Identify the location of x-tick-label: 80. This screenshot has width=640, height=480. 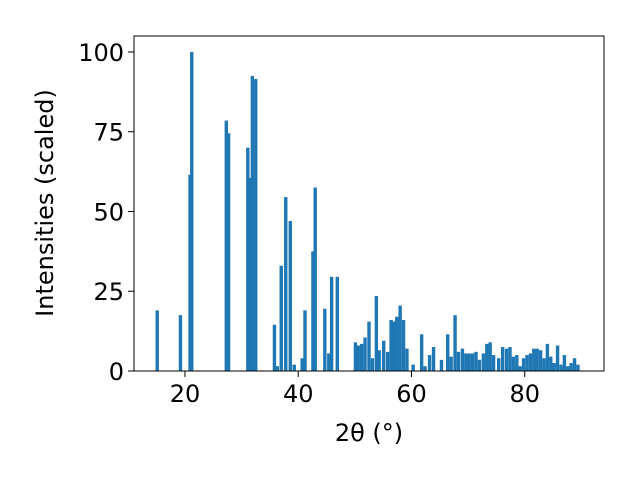
(524, 394).